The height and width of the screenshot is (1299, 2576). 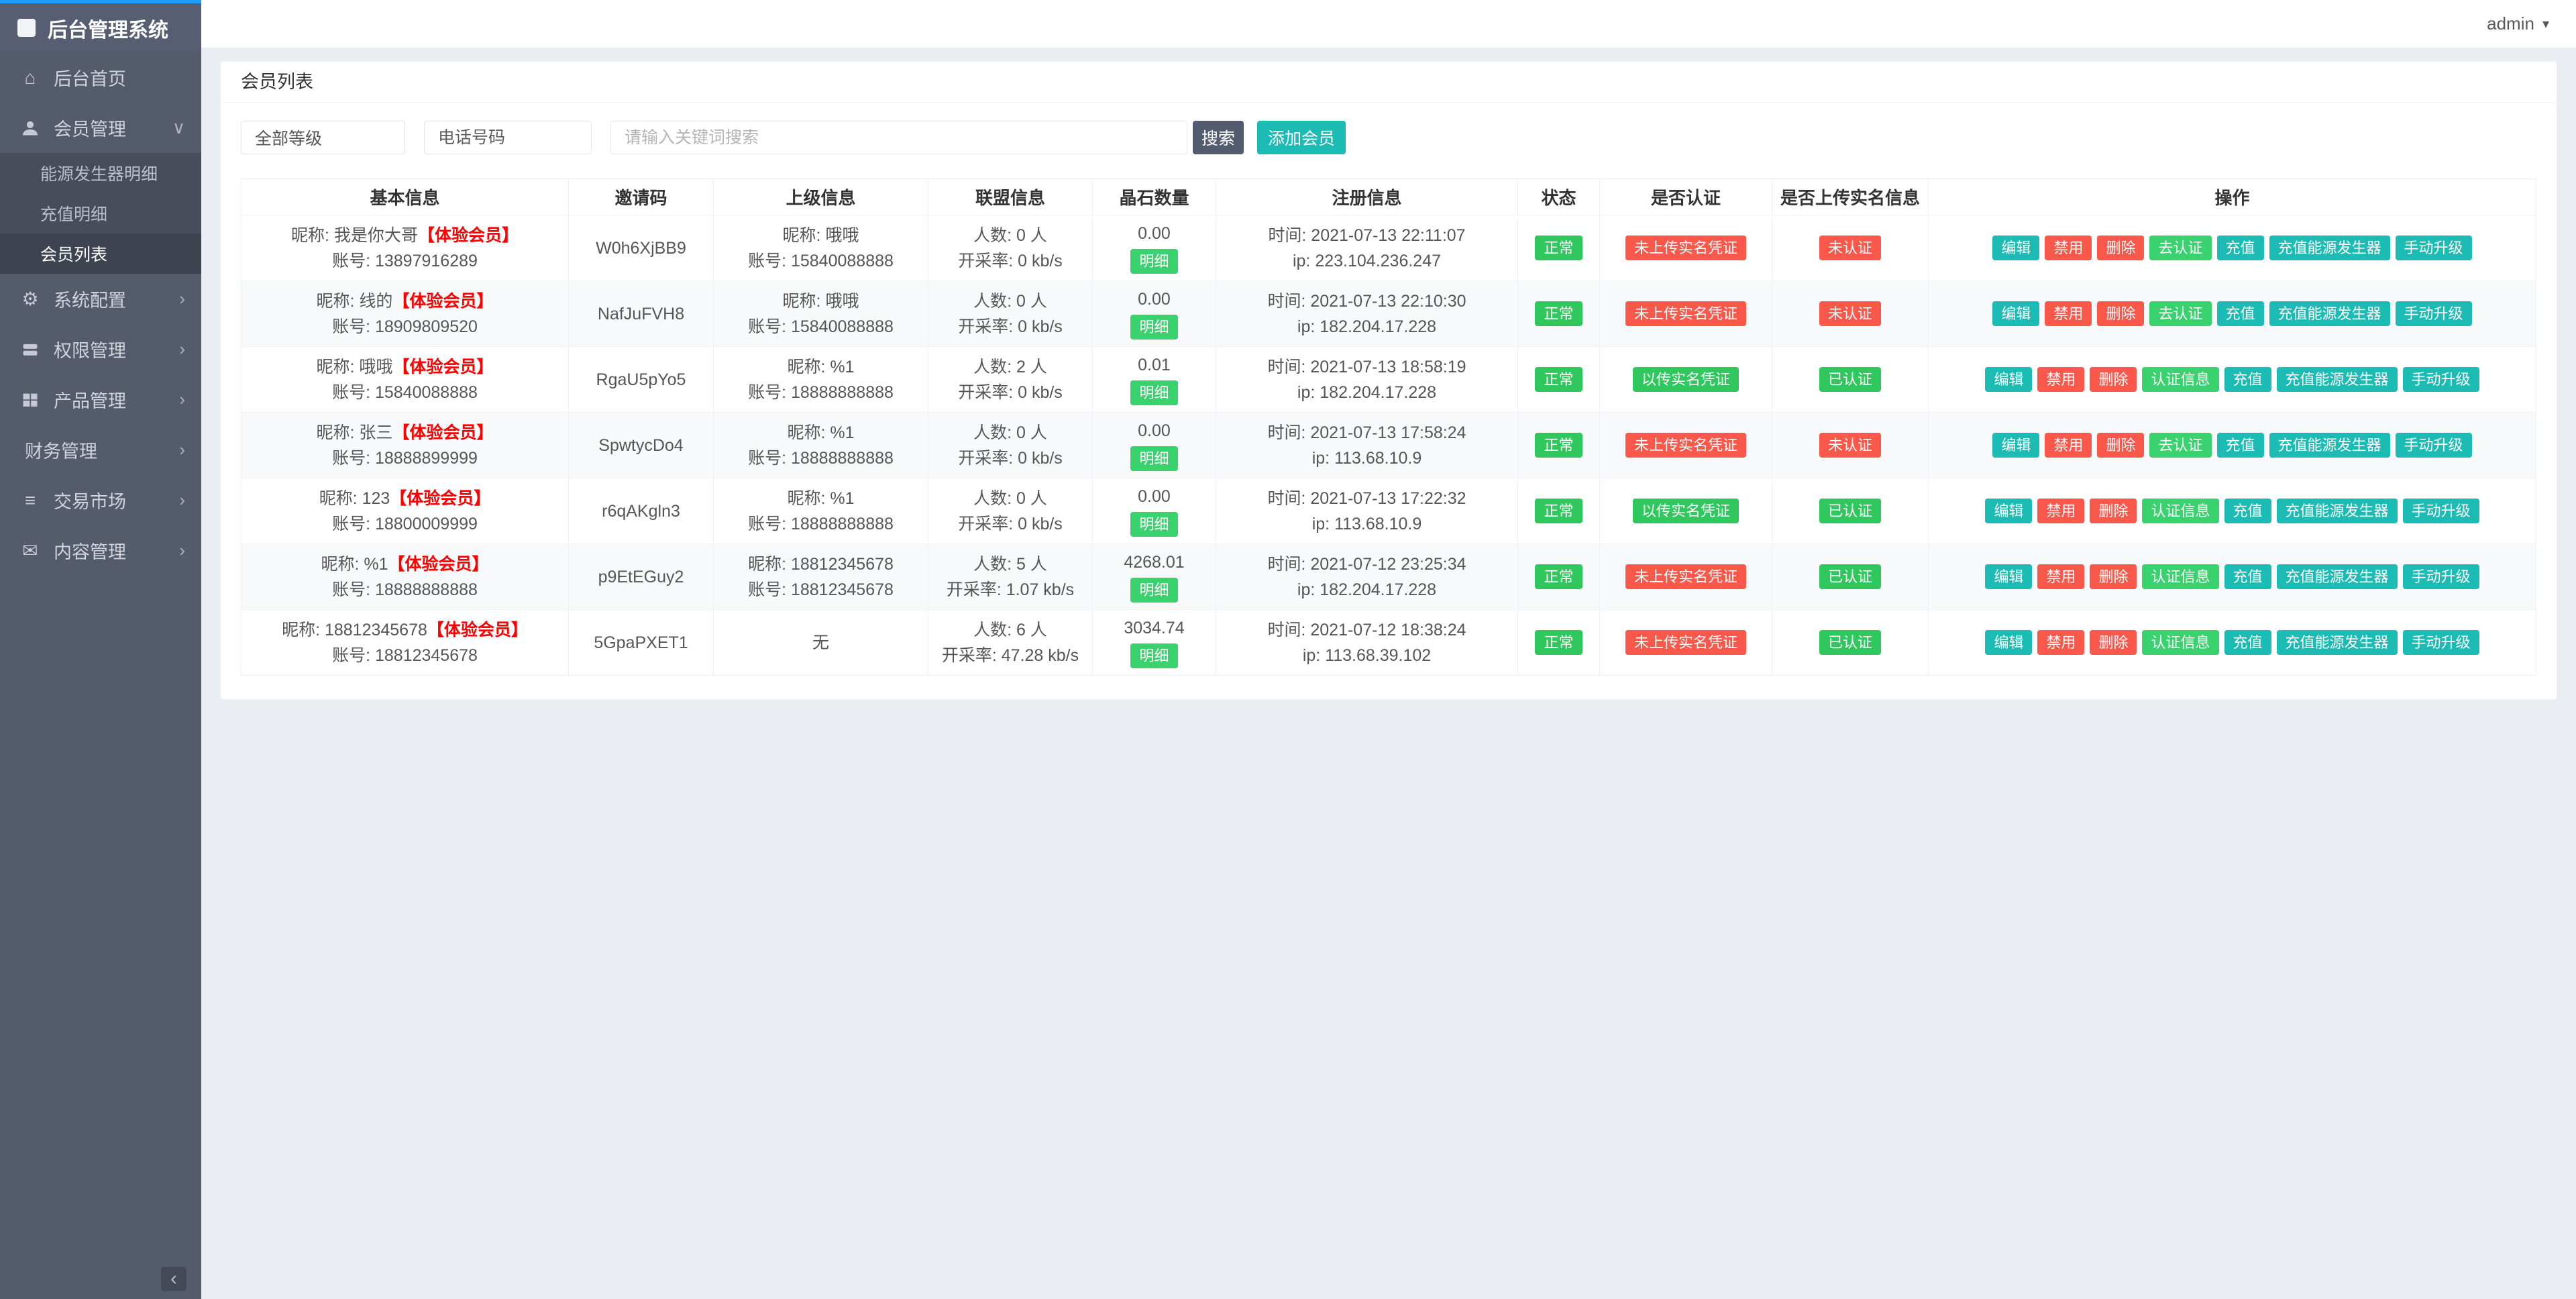 What do you see at coordinates (443, 432) in the screenshot?
I see `member-level: 【体验会员】` at bounding box center [443, 432].